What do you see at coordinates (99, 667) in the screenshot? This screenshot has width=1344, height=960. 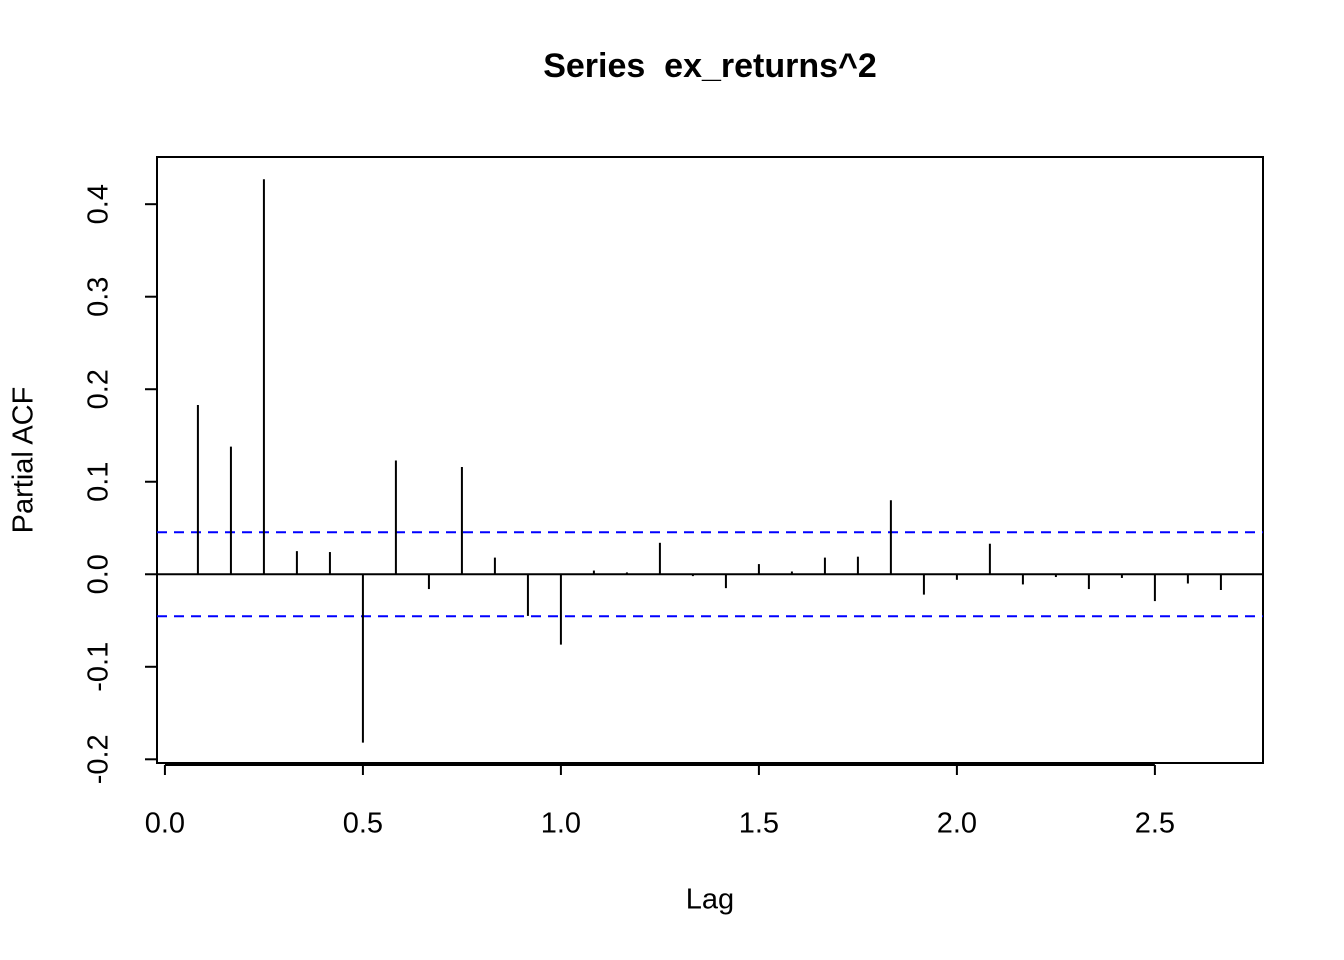 I see `y-tick-label: -0.1` at bounding box center [99, 667].